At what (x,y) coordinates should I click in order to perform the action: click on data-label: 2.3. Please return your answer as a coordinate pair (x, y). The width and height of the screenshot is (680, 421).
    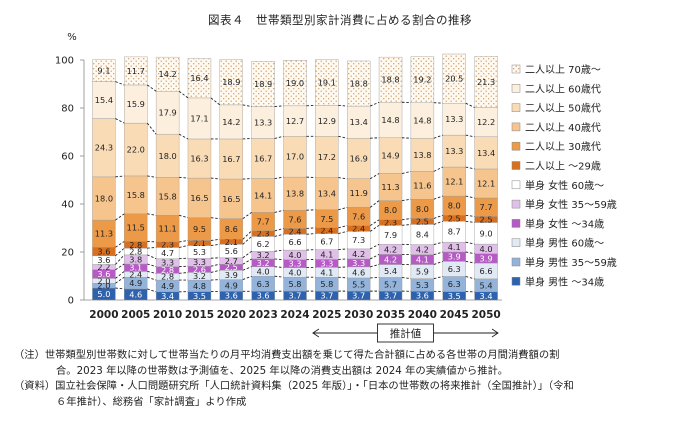
    Looking at the image, I should click on (390, 223).